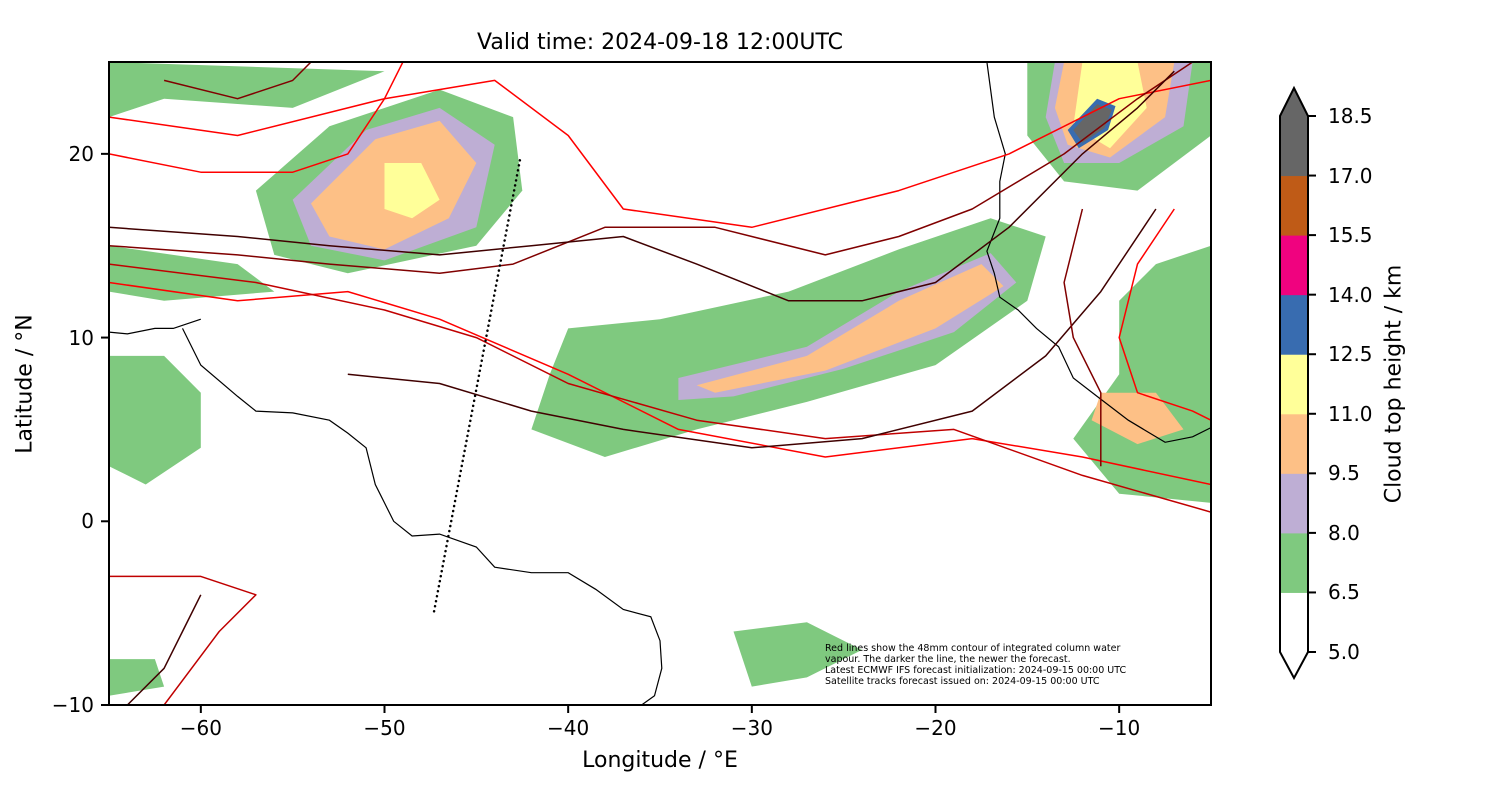 This screenshot has width=1500, height=800. Describe the element at coordinates (384, 728) in the screenshot. I see `x-tick-label: −50` at that location.